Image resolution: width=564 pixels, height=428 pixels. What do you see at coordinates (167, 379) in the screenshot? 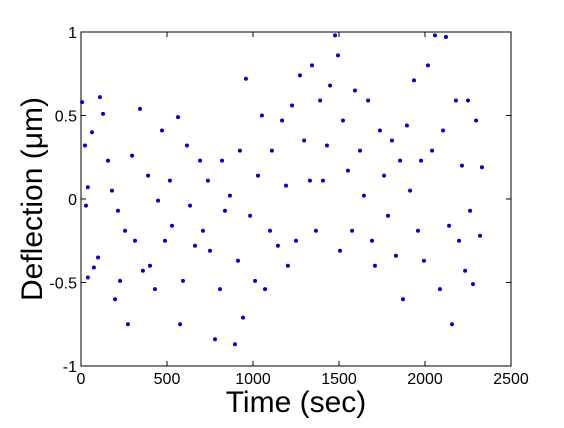
I see `x-tick-label: 500` at bounding box center [167, 379].